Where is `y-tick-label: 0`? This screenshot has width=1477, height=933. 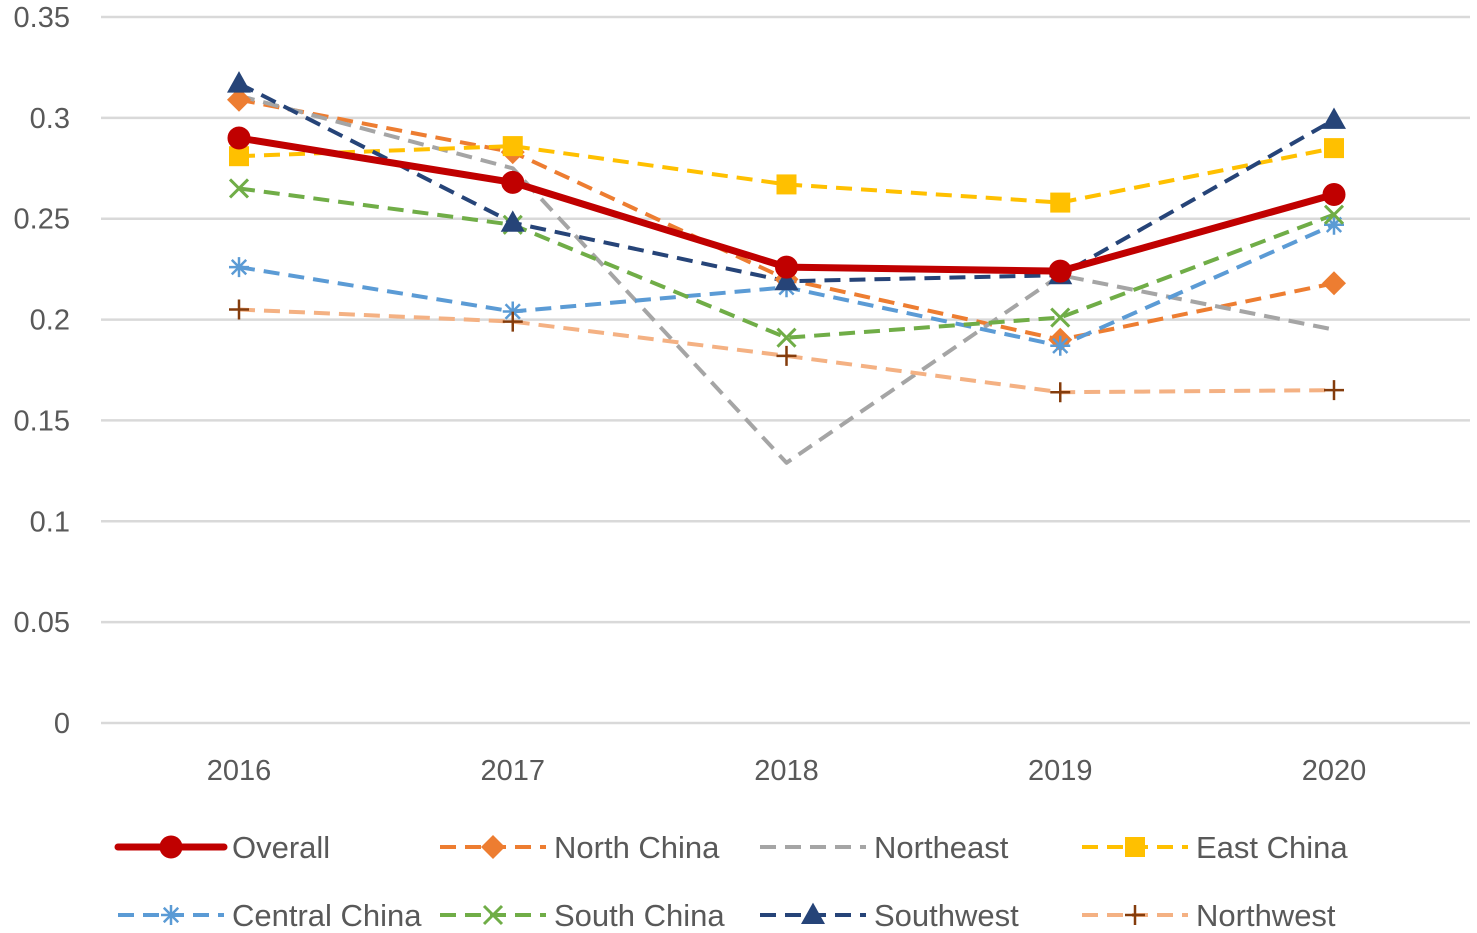 y-tick-label: 0 is located at coordinates (62, 724).